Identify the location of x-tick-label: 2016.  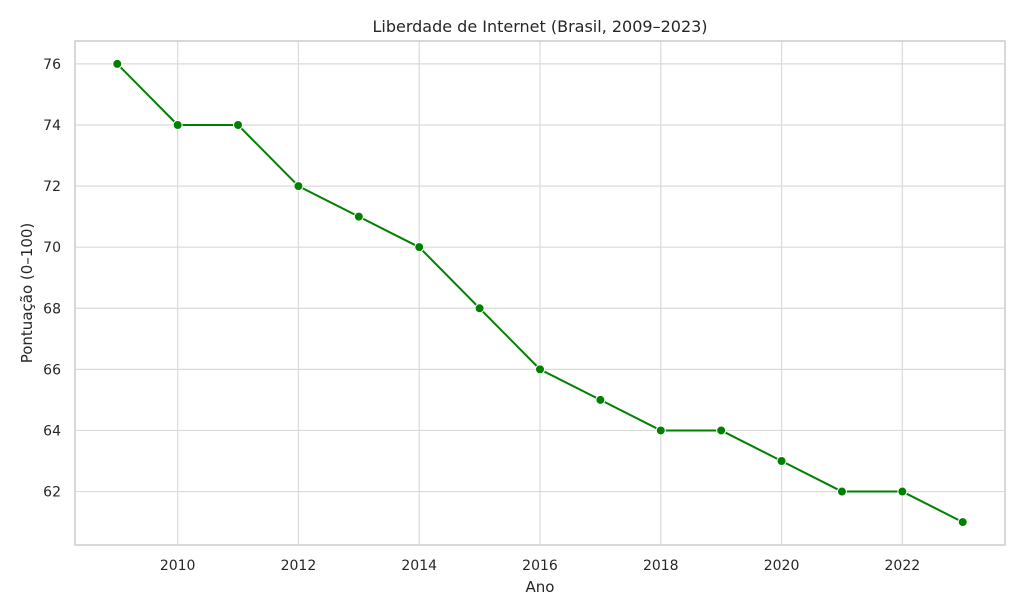
(540, 566).